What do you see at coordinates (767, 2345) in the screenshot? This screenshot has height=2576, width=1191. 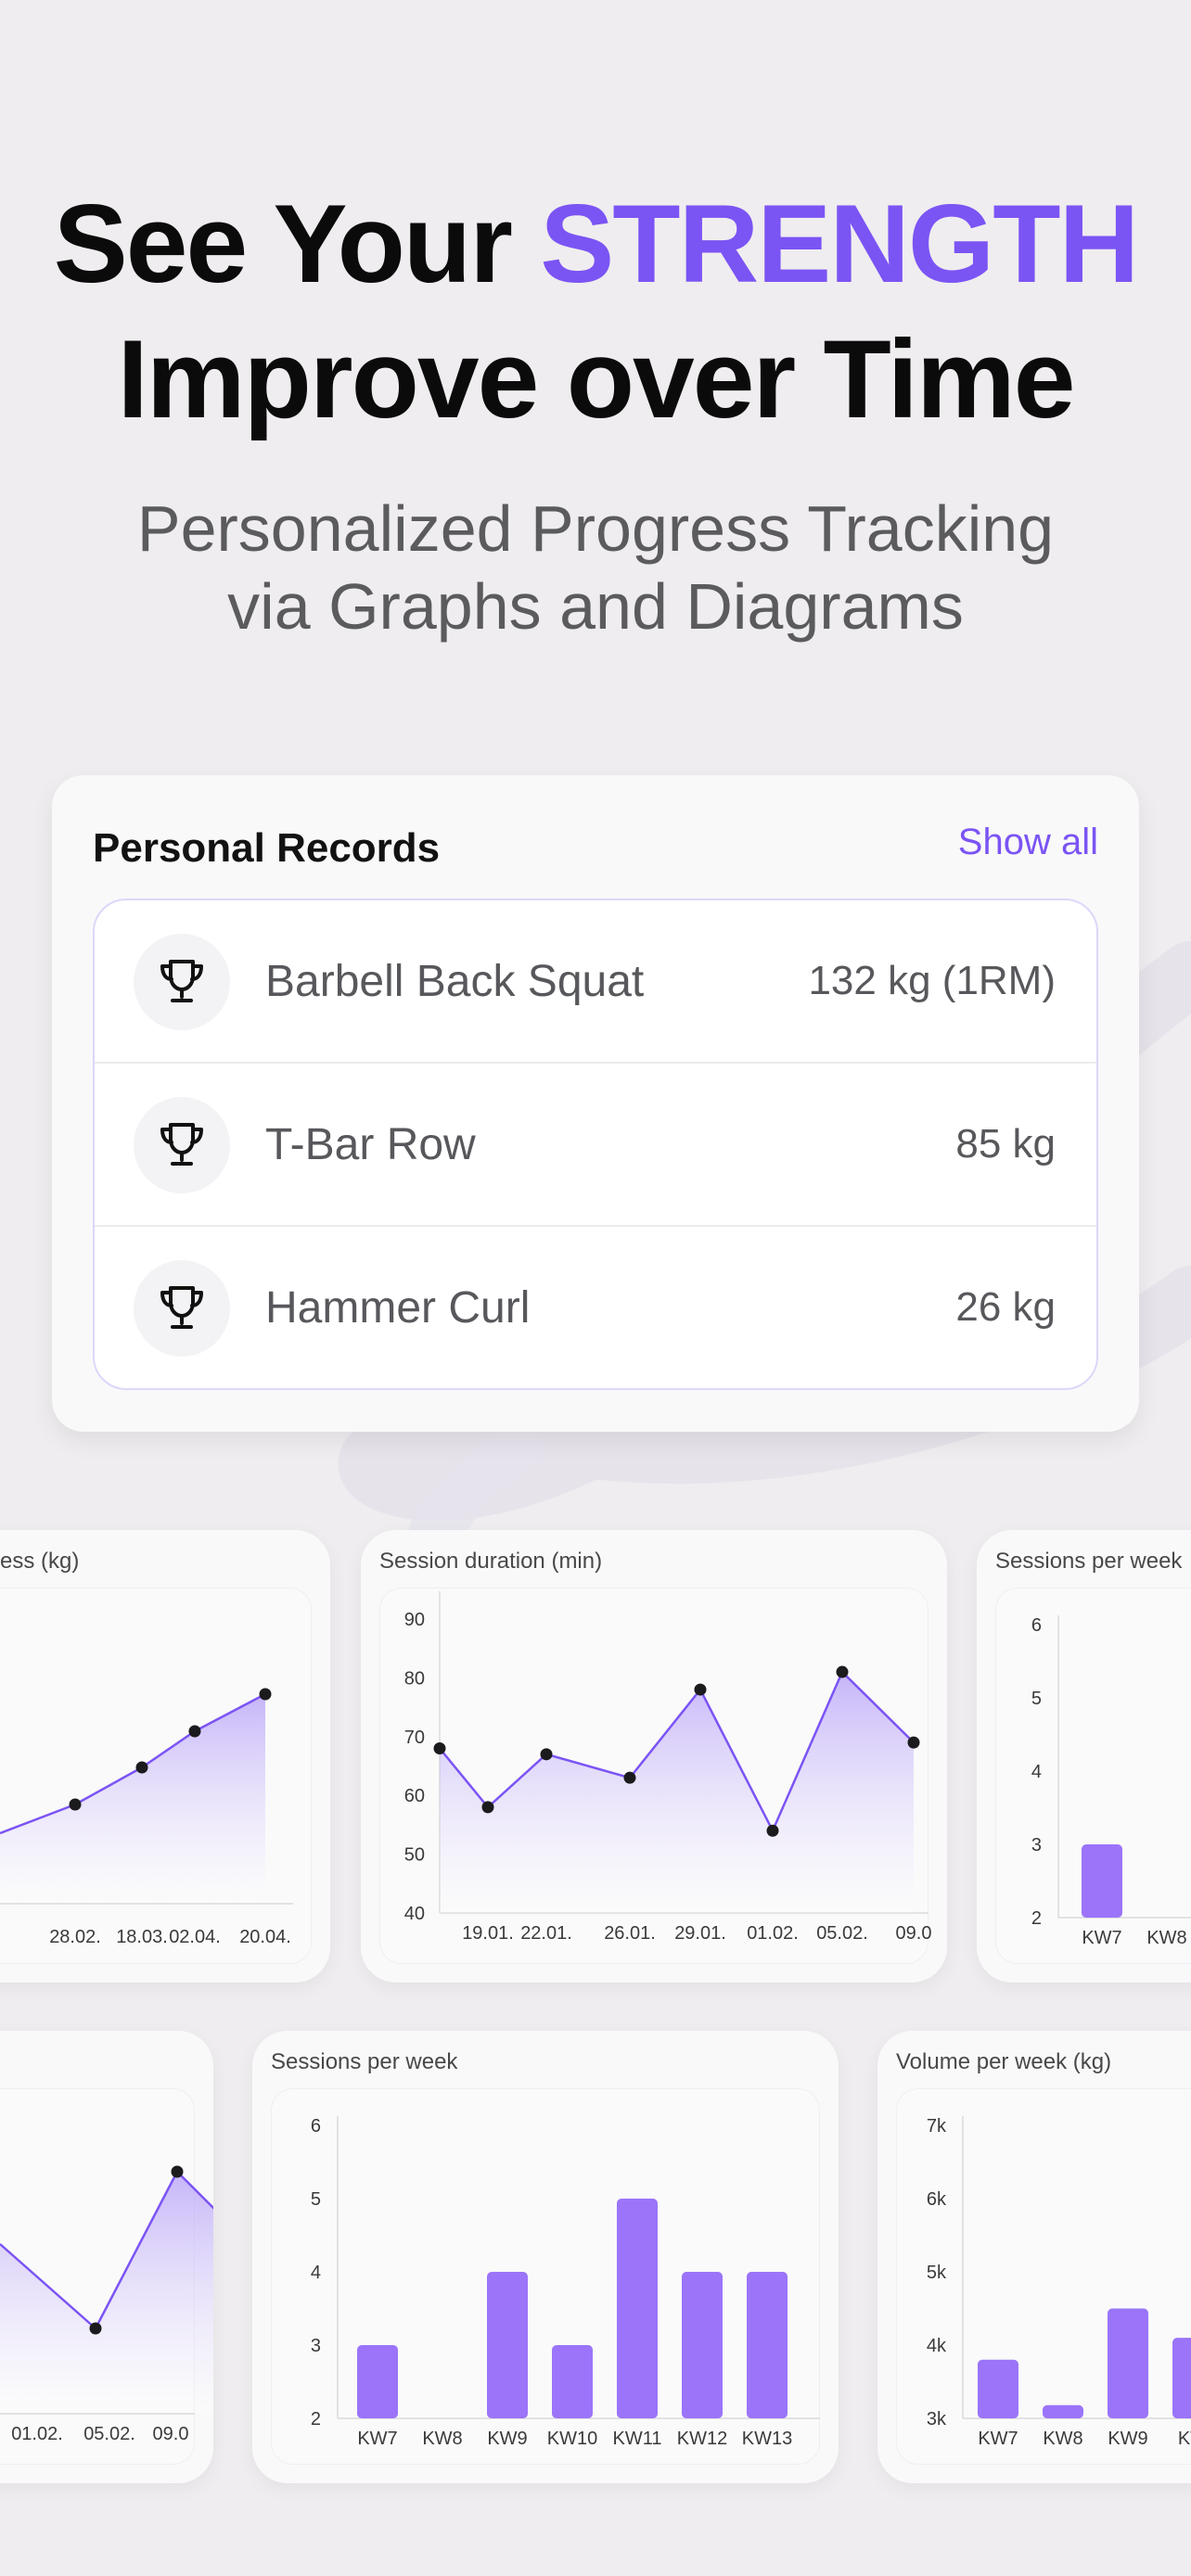 I see `bar-kw13` at bounding box center [767, 2345].